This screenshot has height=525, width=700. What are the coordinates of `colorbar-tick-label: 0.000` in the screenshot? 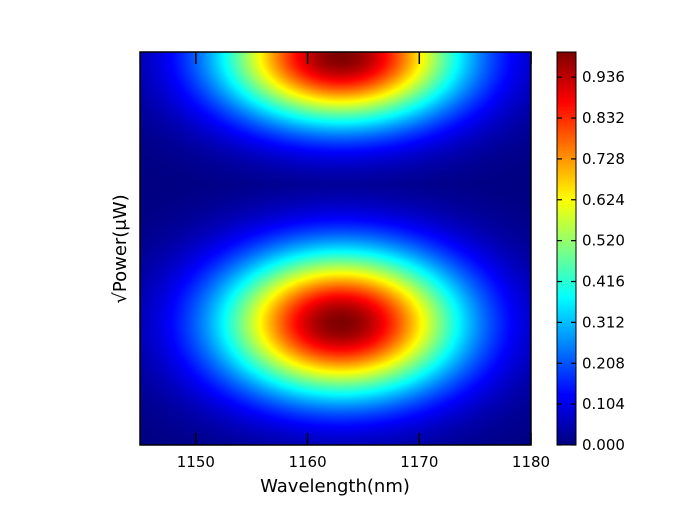 It's located at (603, 445).